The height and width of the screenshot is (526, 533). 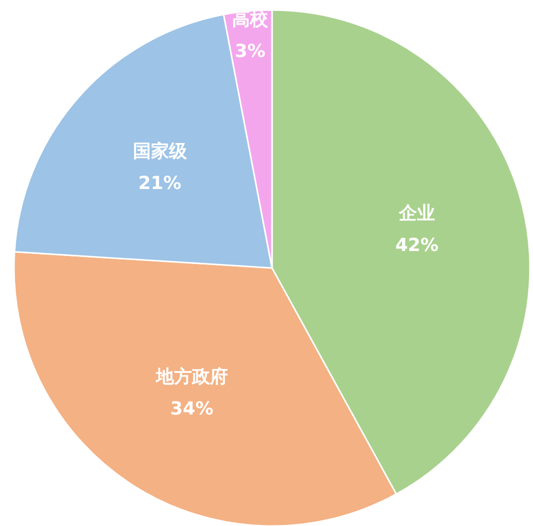 I want to click on data-label: 42%, so click(x=416, y=245).